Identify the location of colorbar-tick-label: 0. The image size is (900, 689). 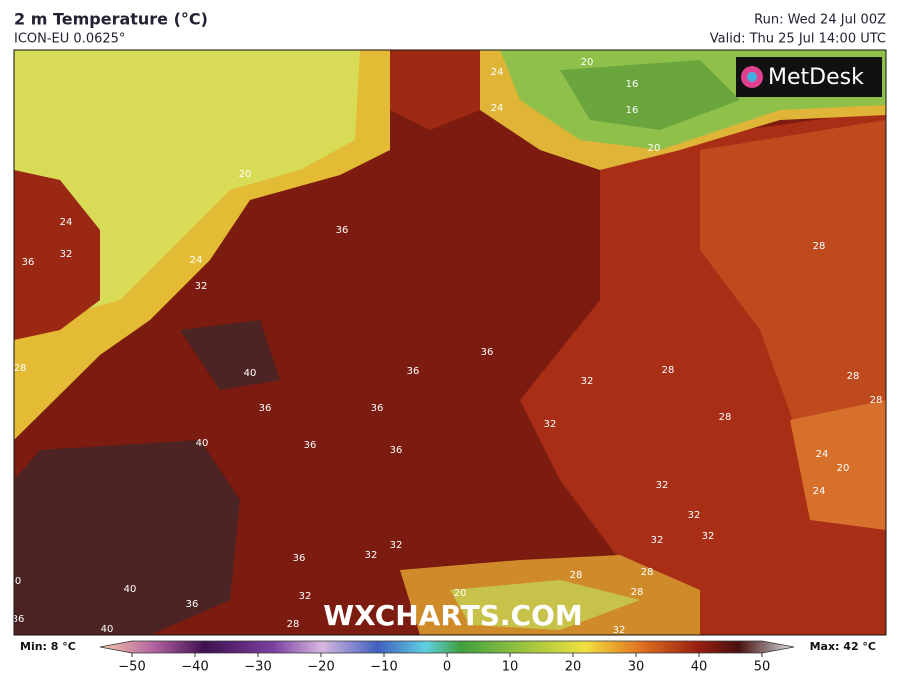
(447, 667).